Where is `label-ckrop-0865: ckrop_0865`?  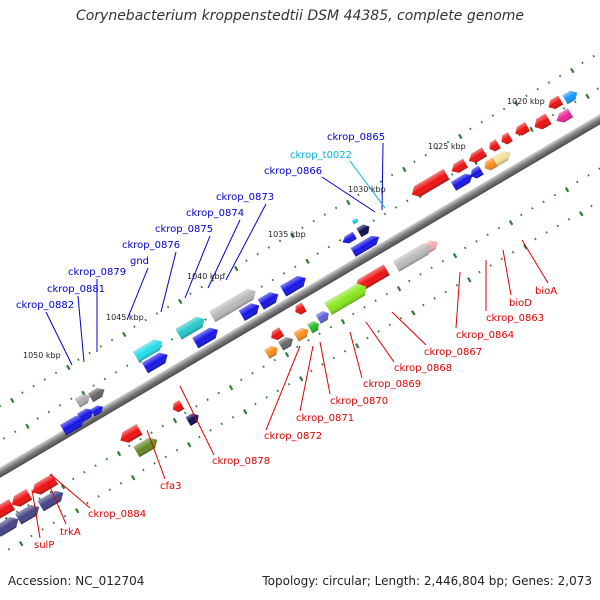 label-ckrop-0865: ckrop_0865 is located at coordinates (356, 137).